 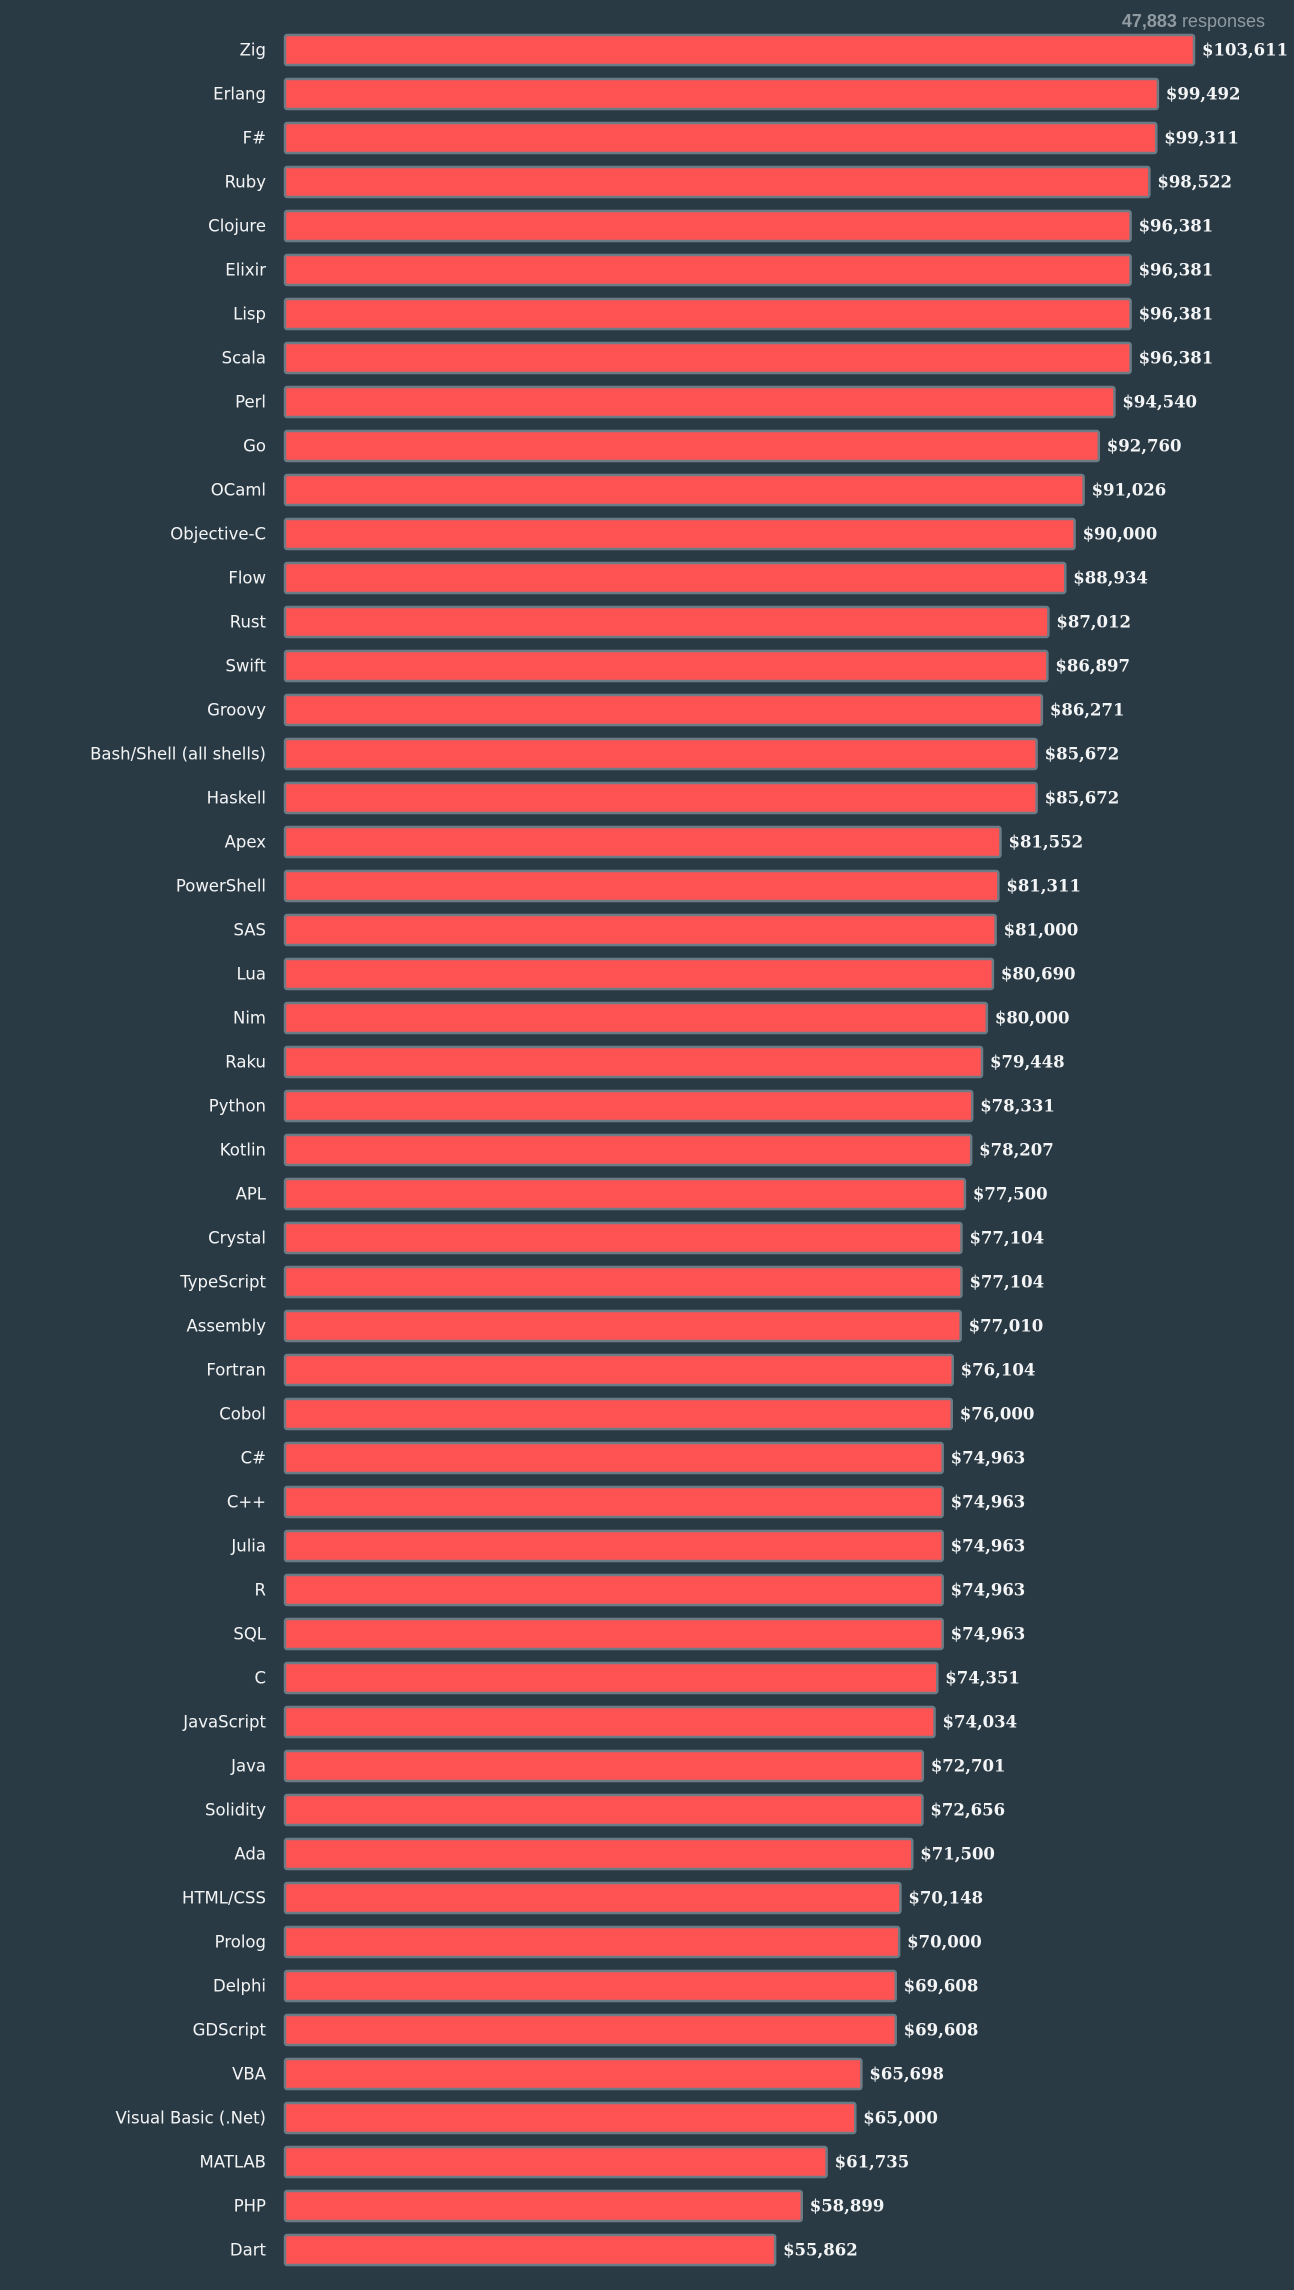 I want to click on category-label: Dart, so click(x=248, y=2250).